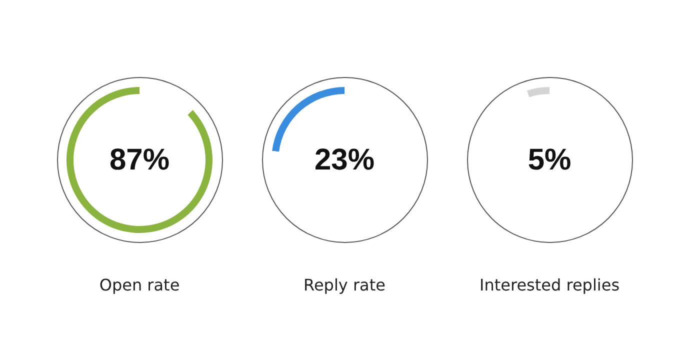 The height and width of the screenshot is (360, 693). I want to click on text: Reply rate, so click(345, 285).